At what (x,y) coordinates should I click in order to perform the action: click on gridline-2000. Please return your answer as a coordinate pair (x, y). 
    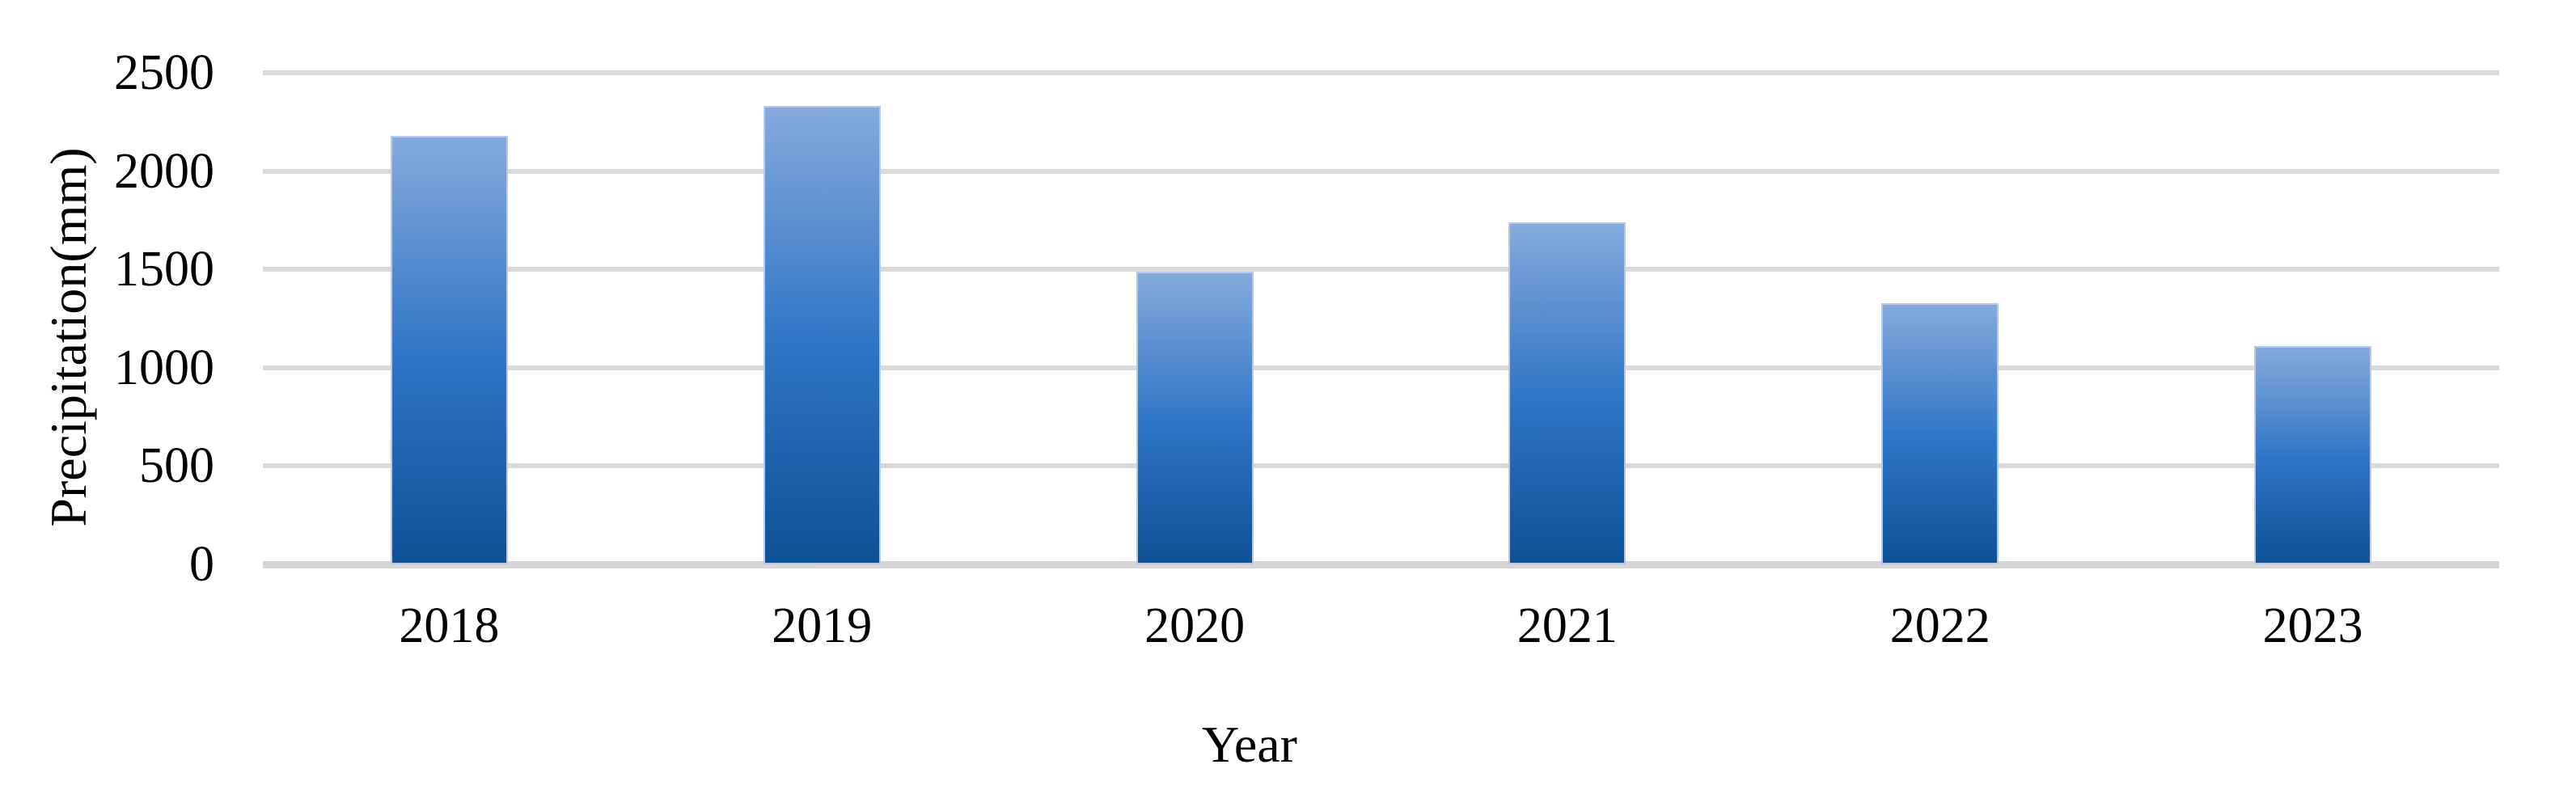
    Looking at the image, I should click on (1381, 171).